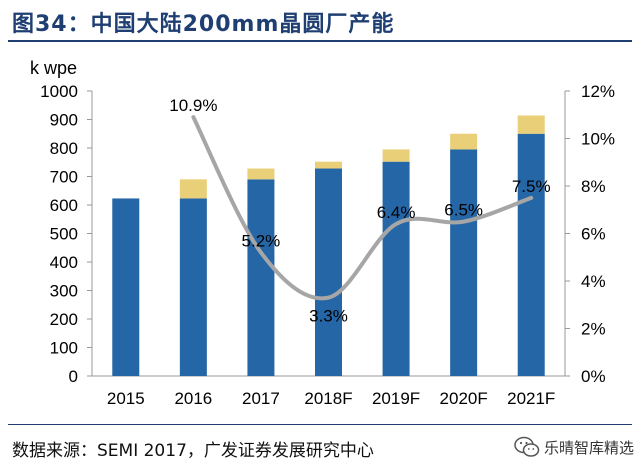 Image resolution: width=640 pixels, height=476 pixels. I want to click on growth-label-2021F: 7.5%, so click(531, 186).